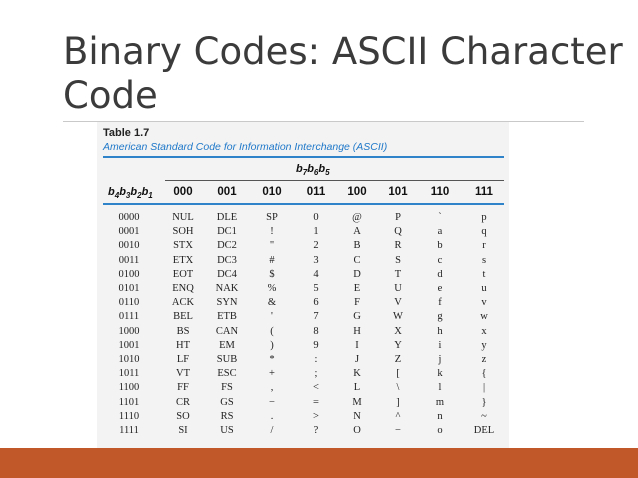 The height and width of the screenshot is (478, 638). Describe the element at coordinates (484, 402) in the screenshot. I see `table-cell: }` at that location.